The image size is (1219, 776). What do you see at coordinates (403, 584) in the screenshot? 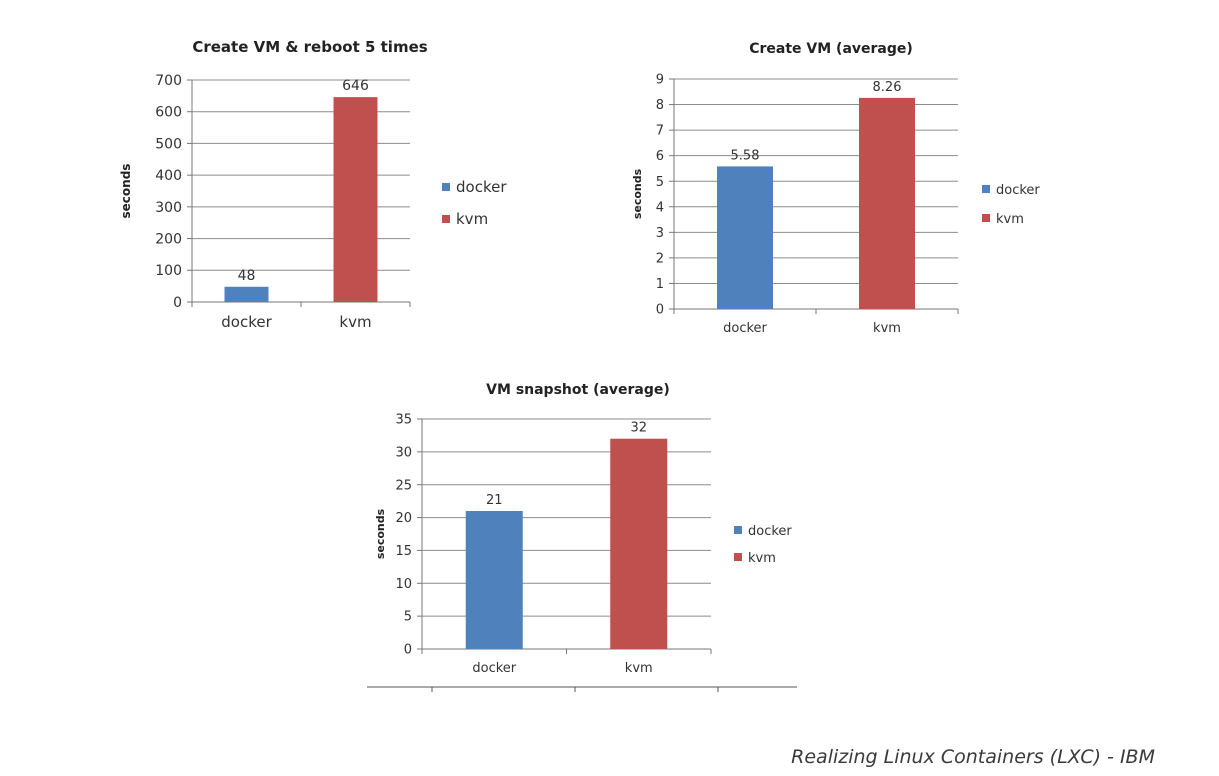
I see `y-tick-label: 10` at bounding box center [403, 584].